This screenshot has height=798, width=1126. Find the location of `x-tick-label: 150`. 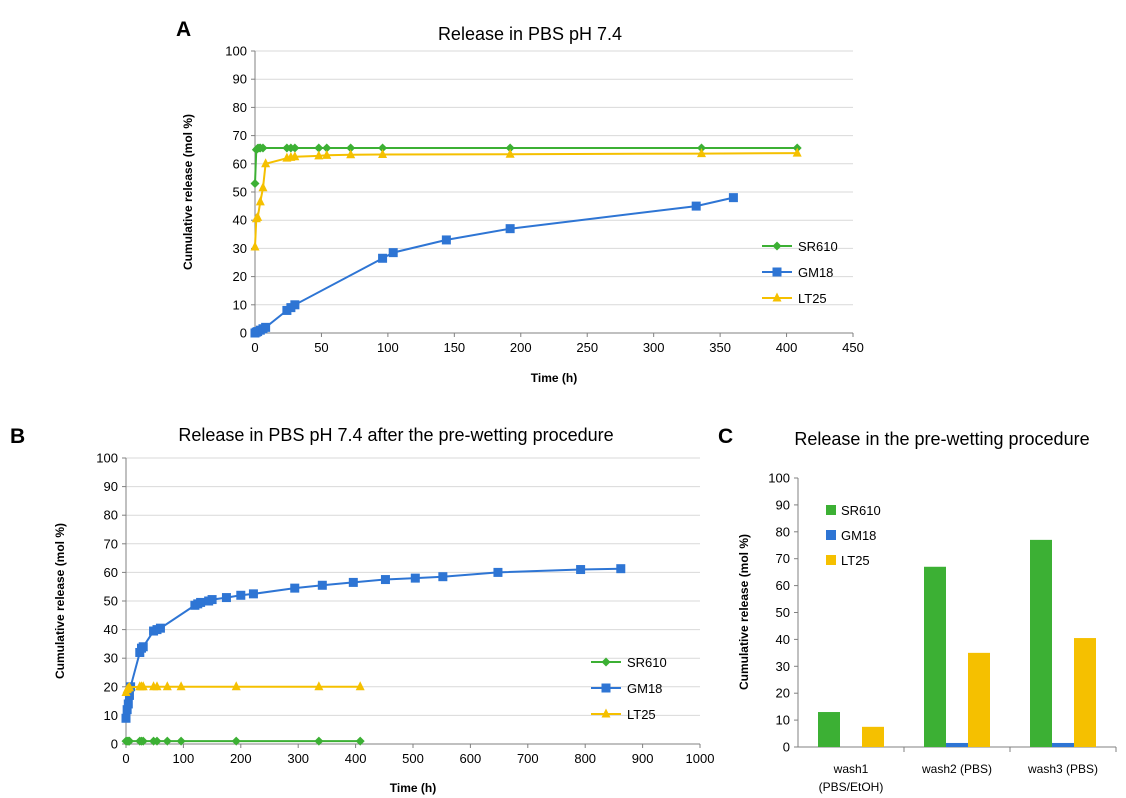

x-tick-label: 150 is located at coordinates (454, 347).